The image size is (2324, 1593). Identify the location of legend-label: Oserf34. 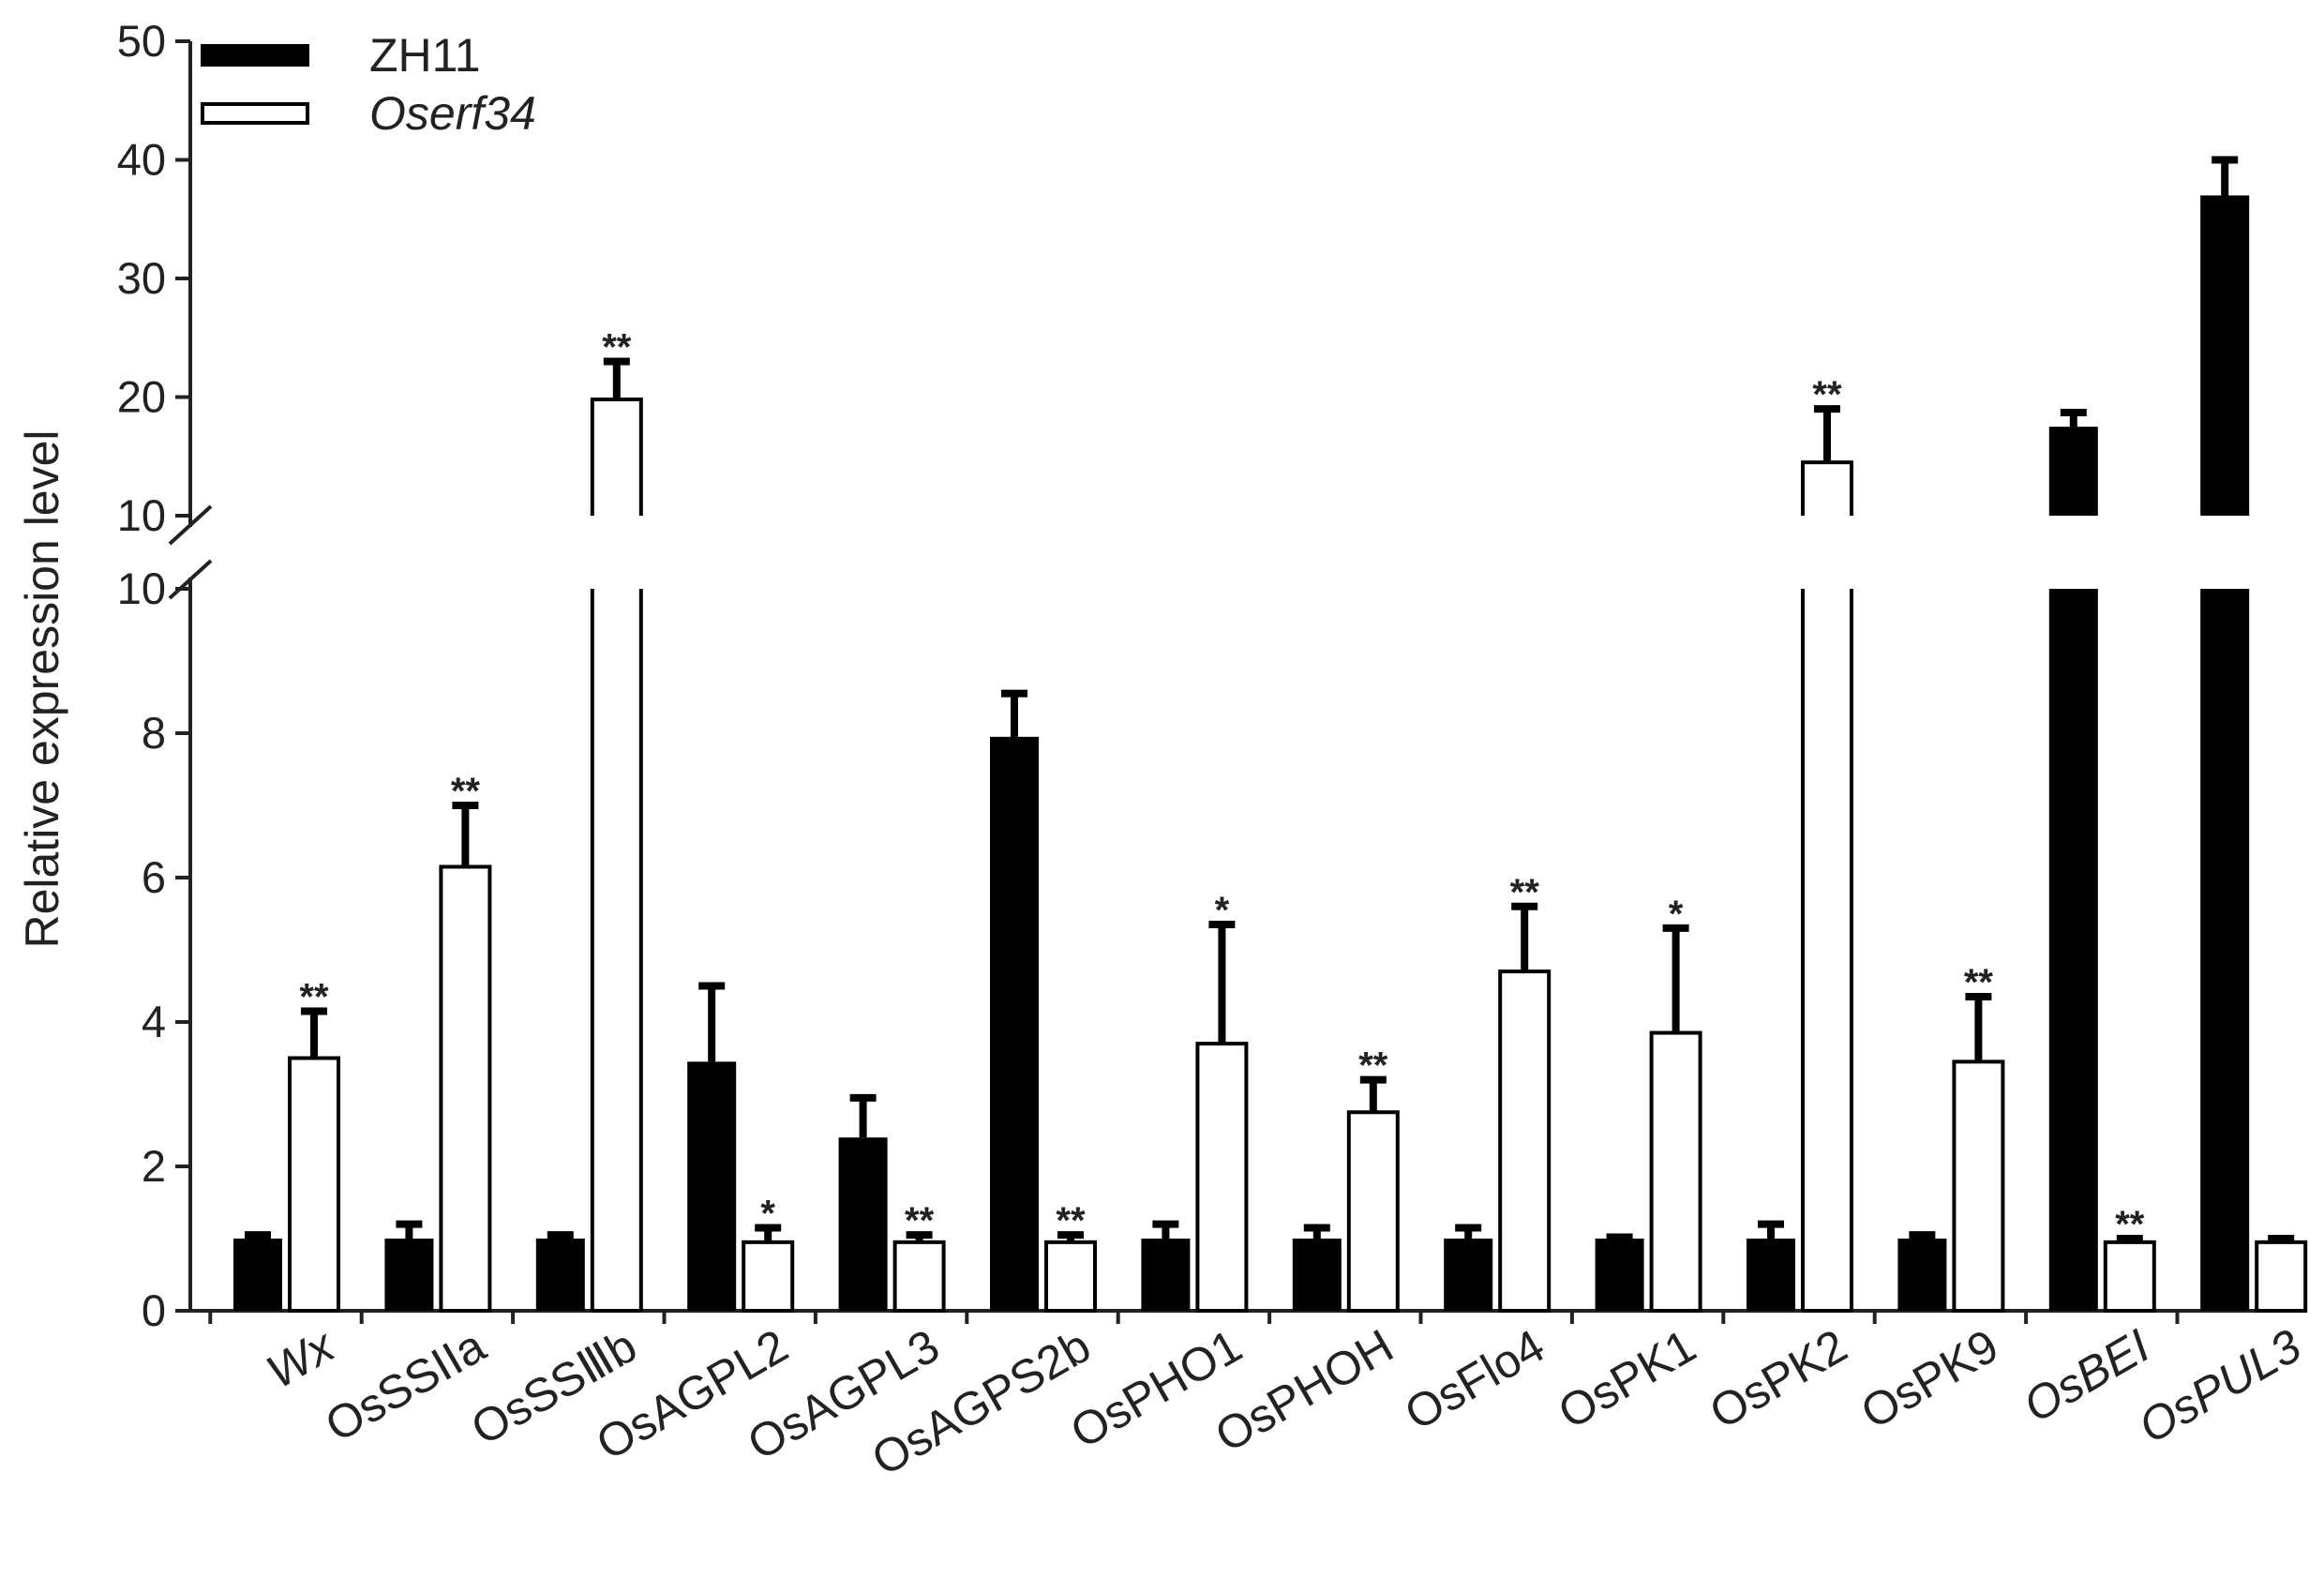
(453, 113).